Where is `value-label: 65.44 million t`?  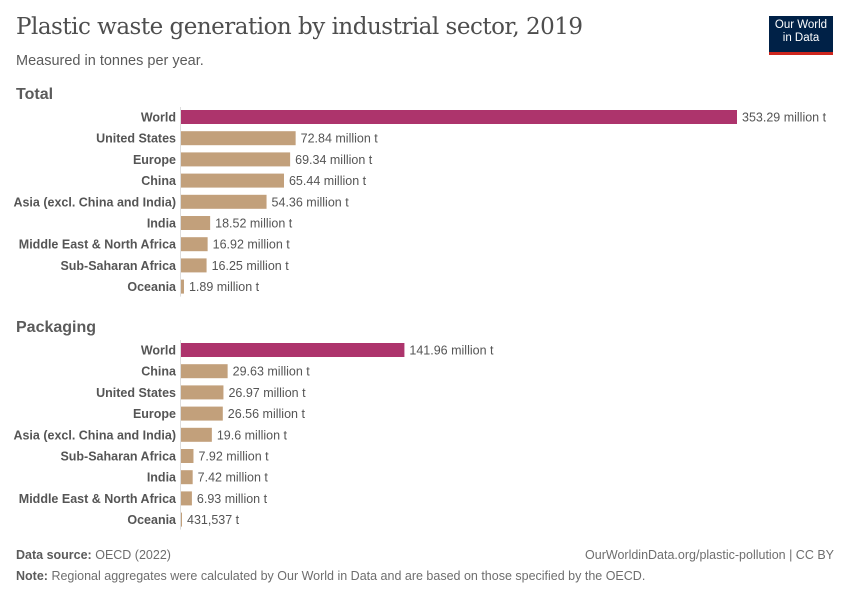
value-label: 65.44 million t is located at coordinates (328, 181).